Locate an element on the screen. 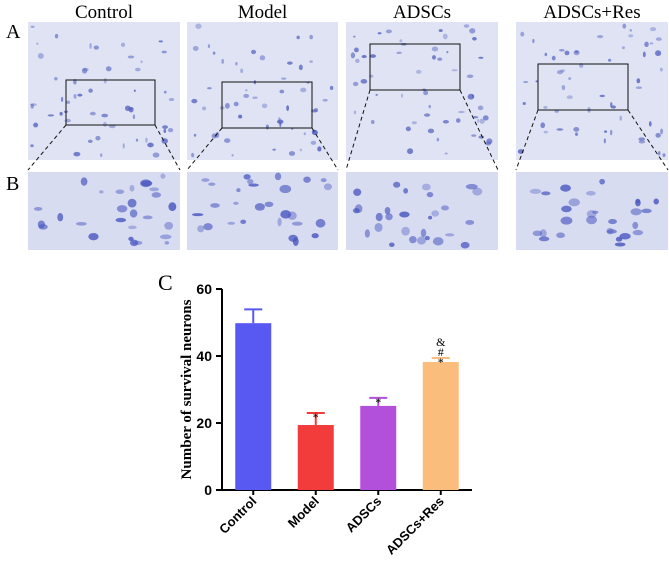 The height and width of the screenshot is (577, 669). x-tick-label: Model is located at coordinates (303, 512).